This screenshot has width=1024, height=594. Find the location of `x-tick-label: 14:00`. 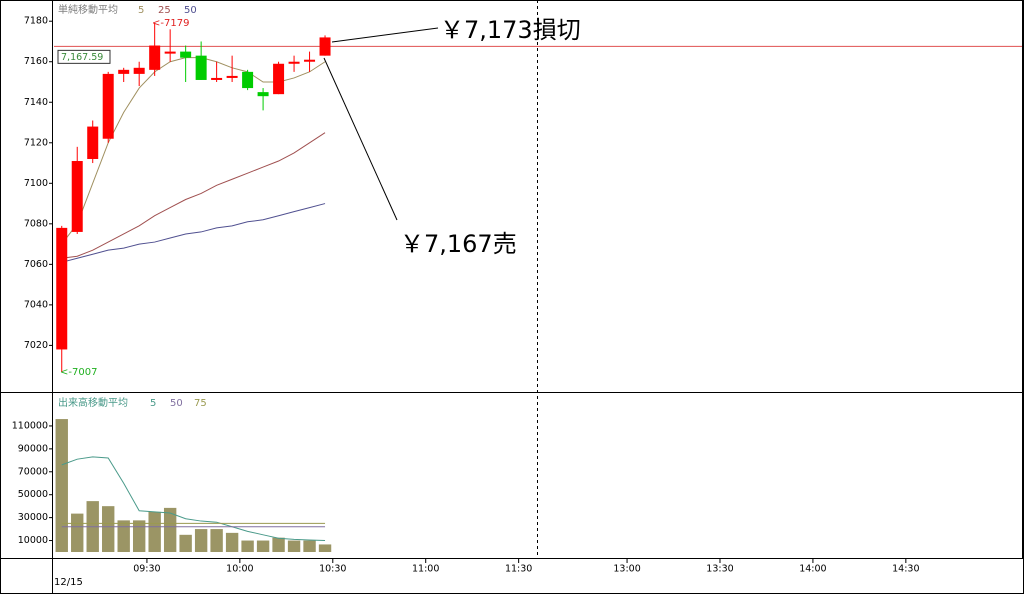

x-tick-label: 14:00 is located at coordinates (812, 569).